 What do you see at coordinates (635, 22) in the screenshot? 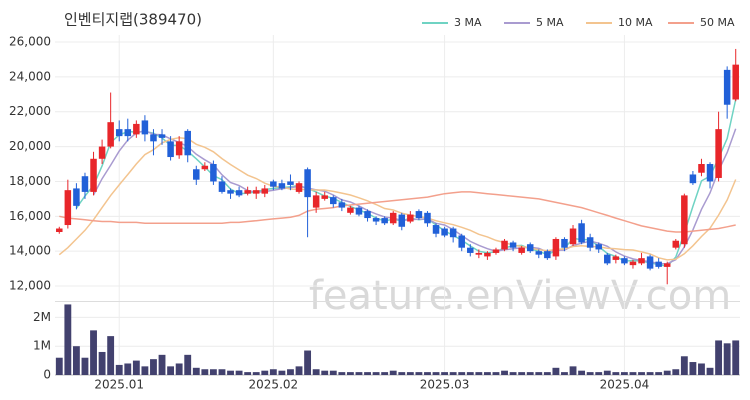
I see `legend-label: 10 MA` at bounding box center [635, 22].